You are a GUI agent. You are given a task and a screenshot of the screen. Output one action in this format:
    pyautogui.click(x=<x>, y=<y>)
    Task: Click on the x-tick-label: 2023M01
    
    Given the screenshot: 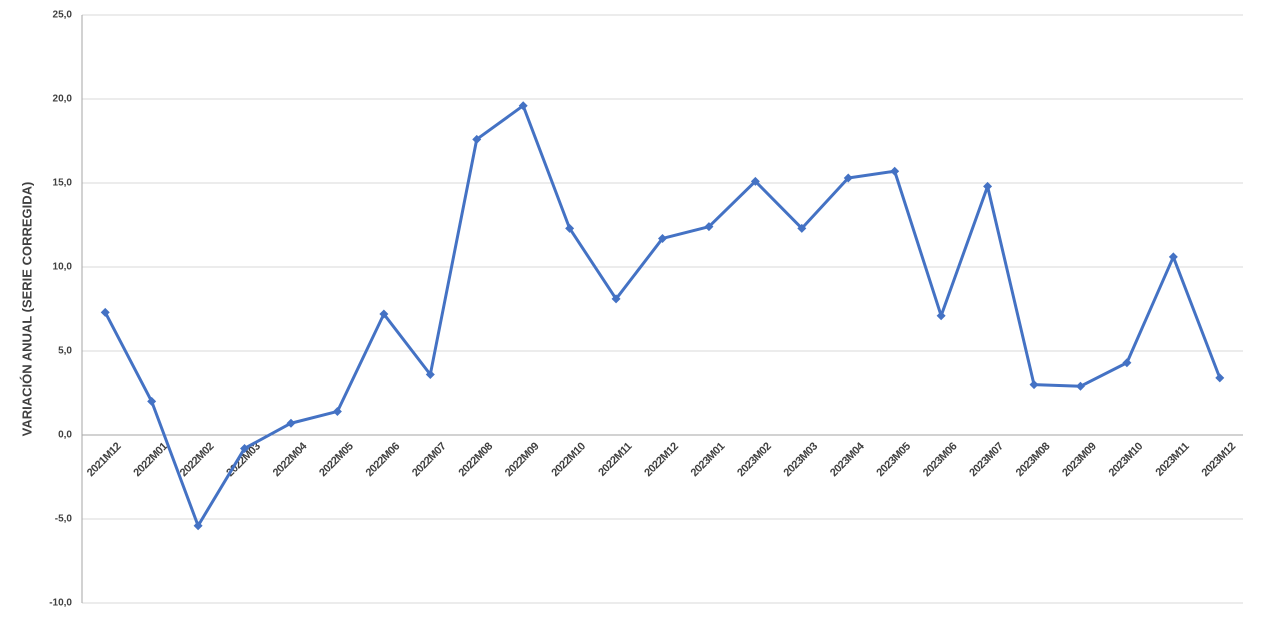 What is the action you would take?
    pyautogui.click(x=708, y=459)
    